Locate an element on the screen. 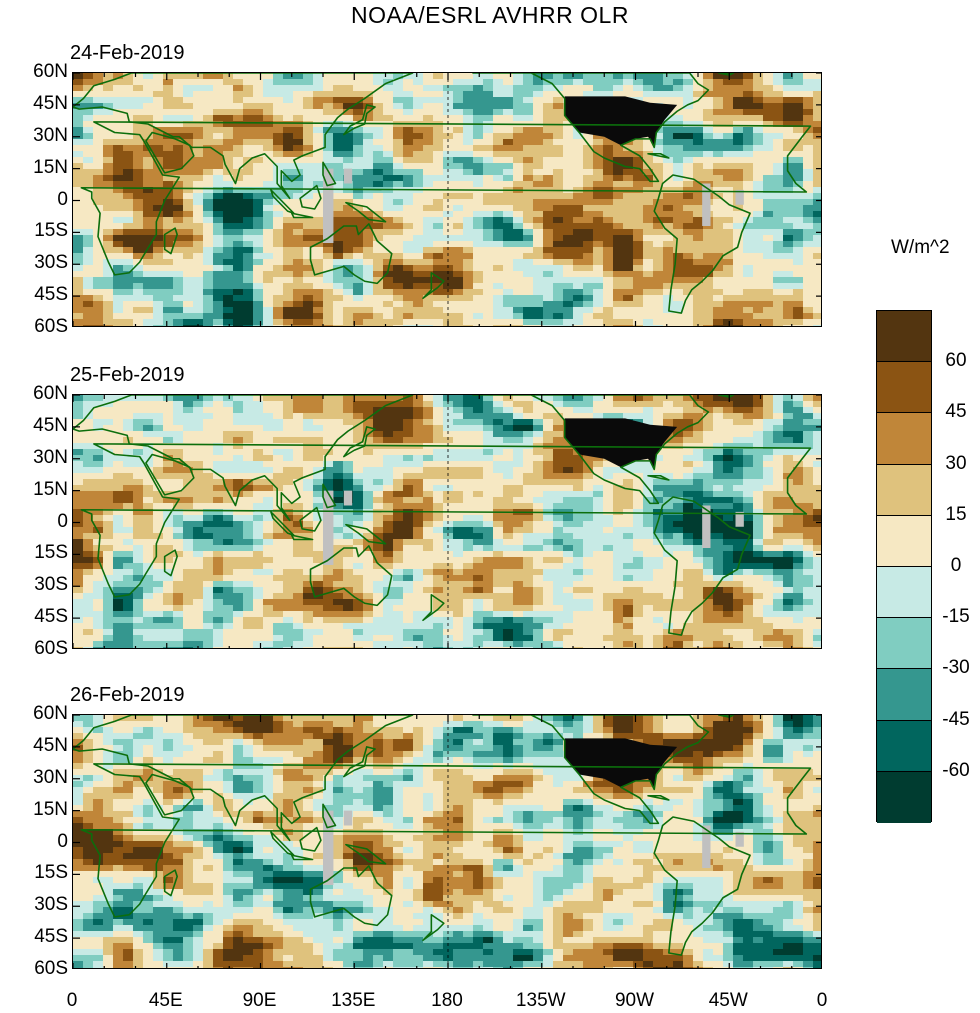 The height and width of the screenshot is (1013, 980). panel-2-date: 25-Feb-2019 is located at coordinates (127, 375).